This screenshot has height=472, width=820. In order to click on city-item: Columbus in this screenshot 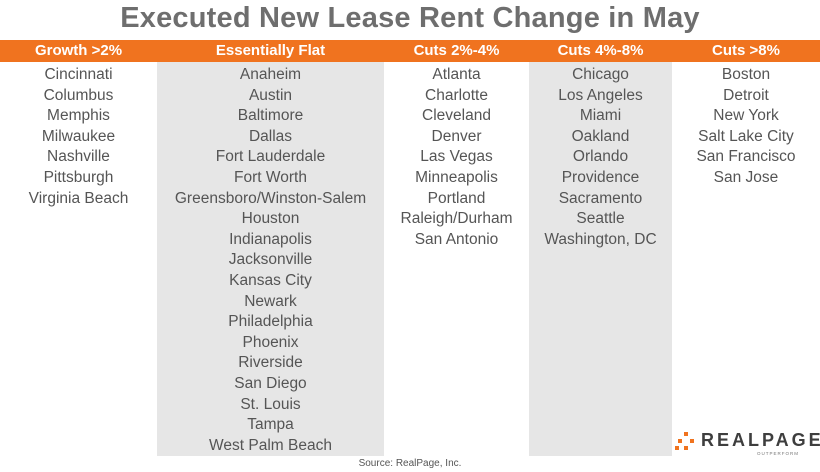, I will do `click(78, 95)`.